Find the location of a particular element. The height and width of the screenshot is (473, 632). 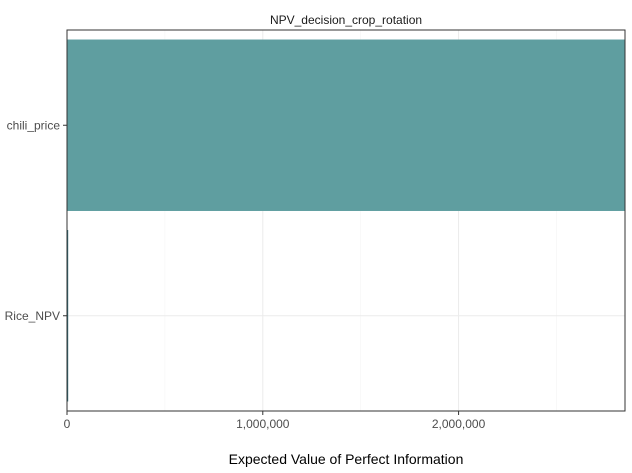

y-tick-label: Rice_NPV is located at coordinates (32, 316).